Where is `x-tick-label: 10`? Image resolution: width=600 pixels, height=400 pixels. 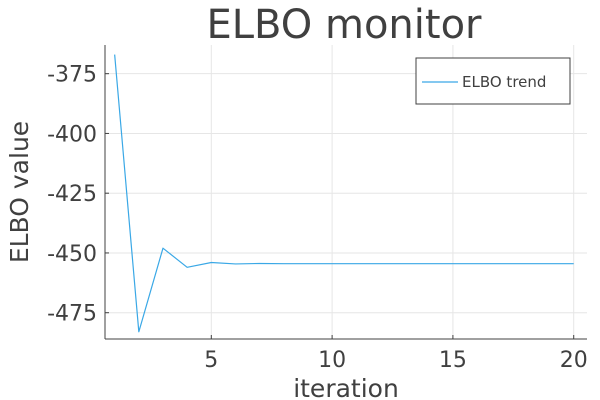
x-tick-label: 10 is located at coordinates (332, 360).